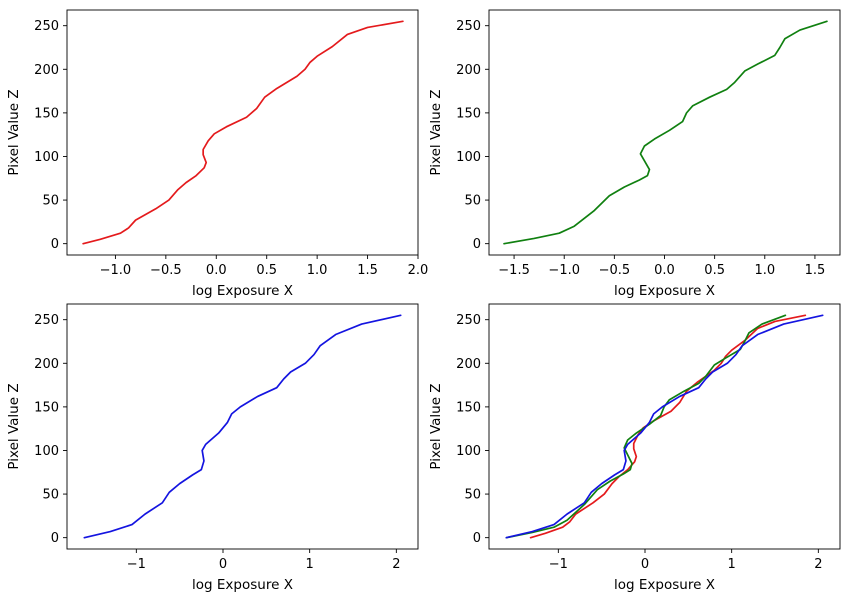  I want to click on x-tick-label: −1.5, so click(514, 270).